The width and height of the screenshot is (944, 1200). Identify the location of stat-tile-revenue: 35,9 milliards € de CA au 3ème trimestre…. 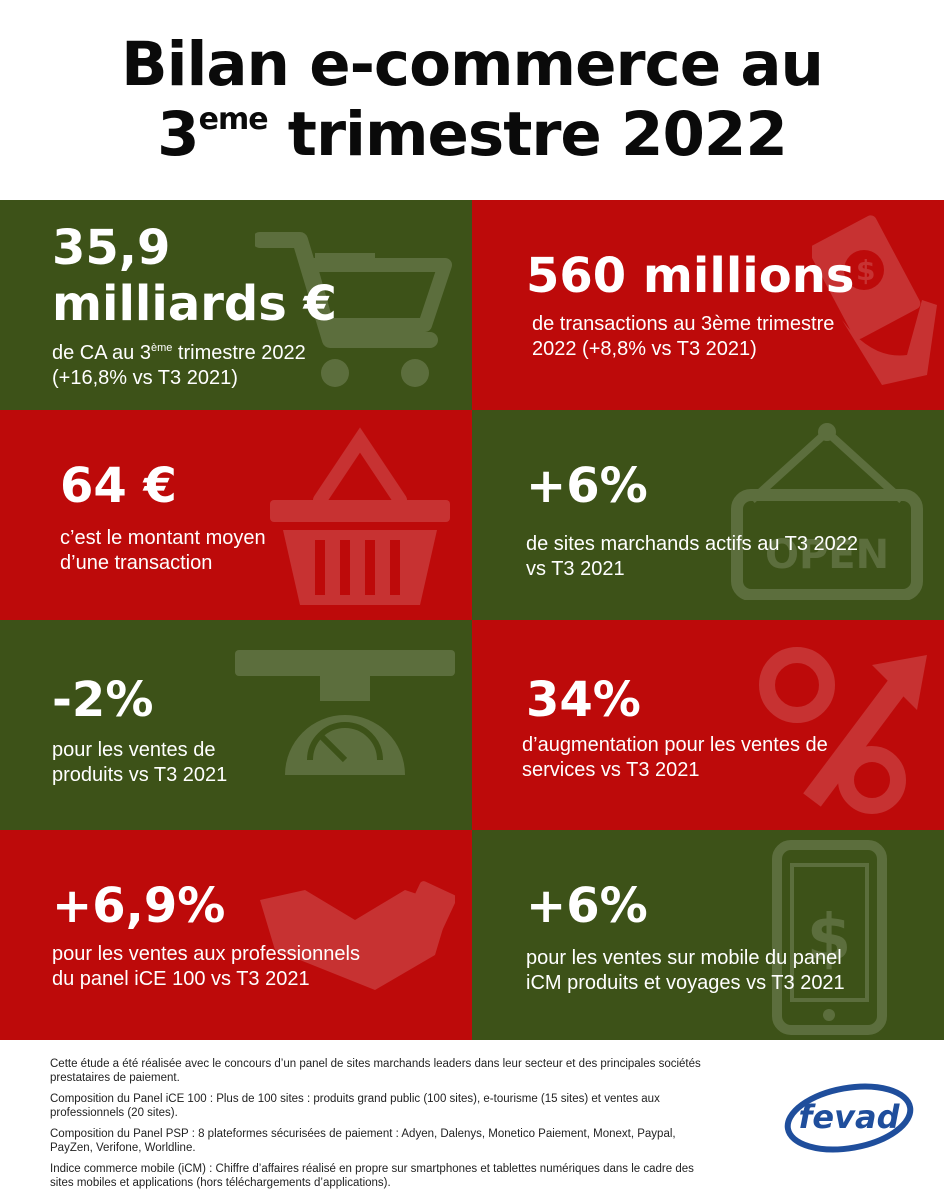
(236, 305).